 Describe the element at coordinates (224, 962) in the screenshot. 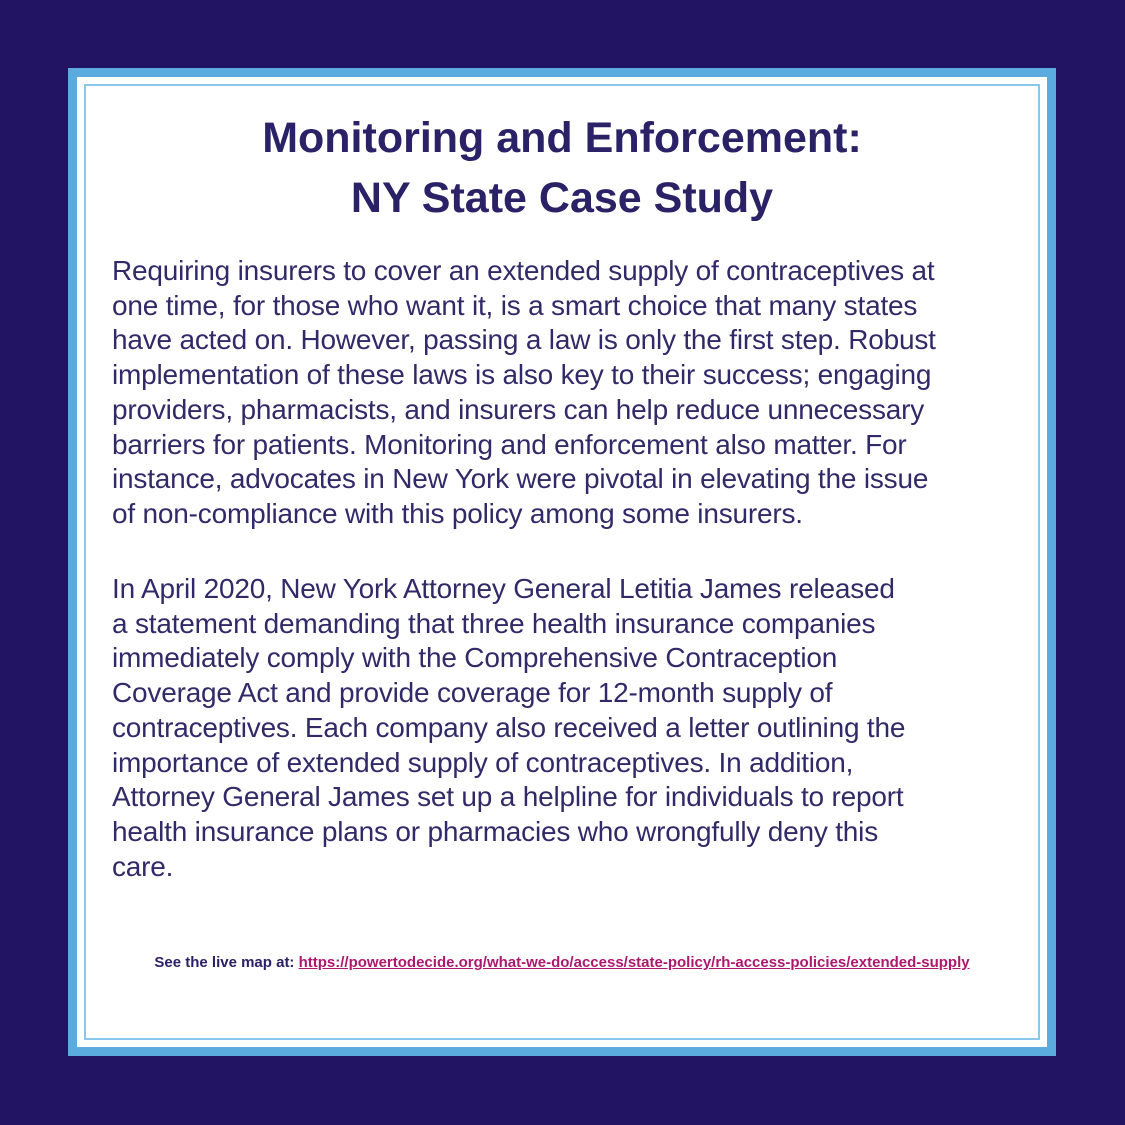

I see `footer-label: See the live map at:` at that location.